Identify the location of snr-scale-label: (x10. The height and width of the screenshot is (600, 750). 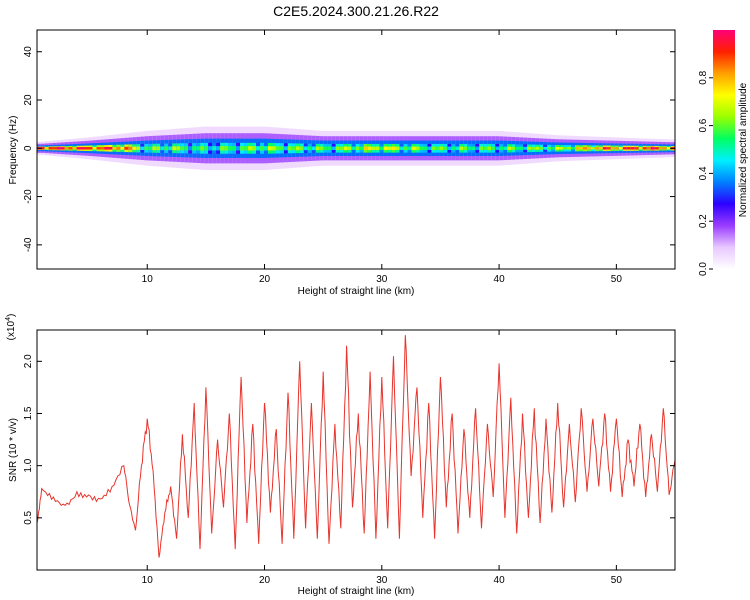
(11, 330).